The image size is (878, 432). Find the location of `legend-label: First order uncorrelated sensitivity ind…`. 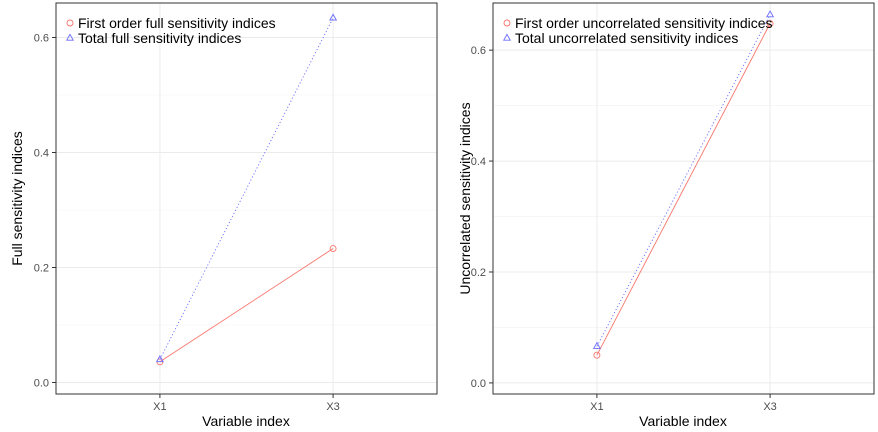

legend-label: First order uncorrelated sensitivity ind… is located at coordinates (644, 23).